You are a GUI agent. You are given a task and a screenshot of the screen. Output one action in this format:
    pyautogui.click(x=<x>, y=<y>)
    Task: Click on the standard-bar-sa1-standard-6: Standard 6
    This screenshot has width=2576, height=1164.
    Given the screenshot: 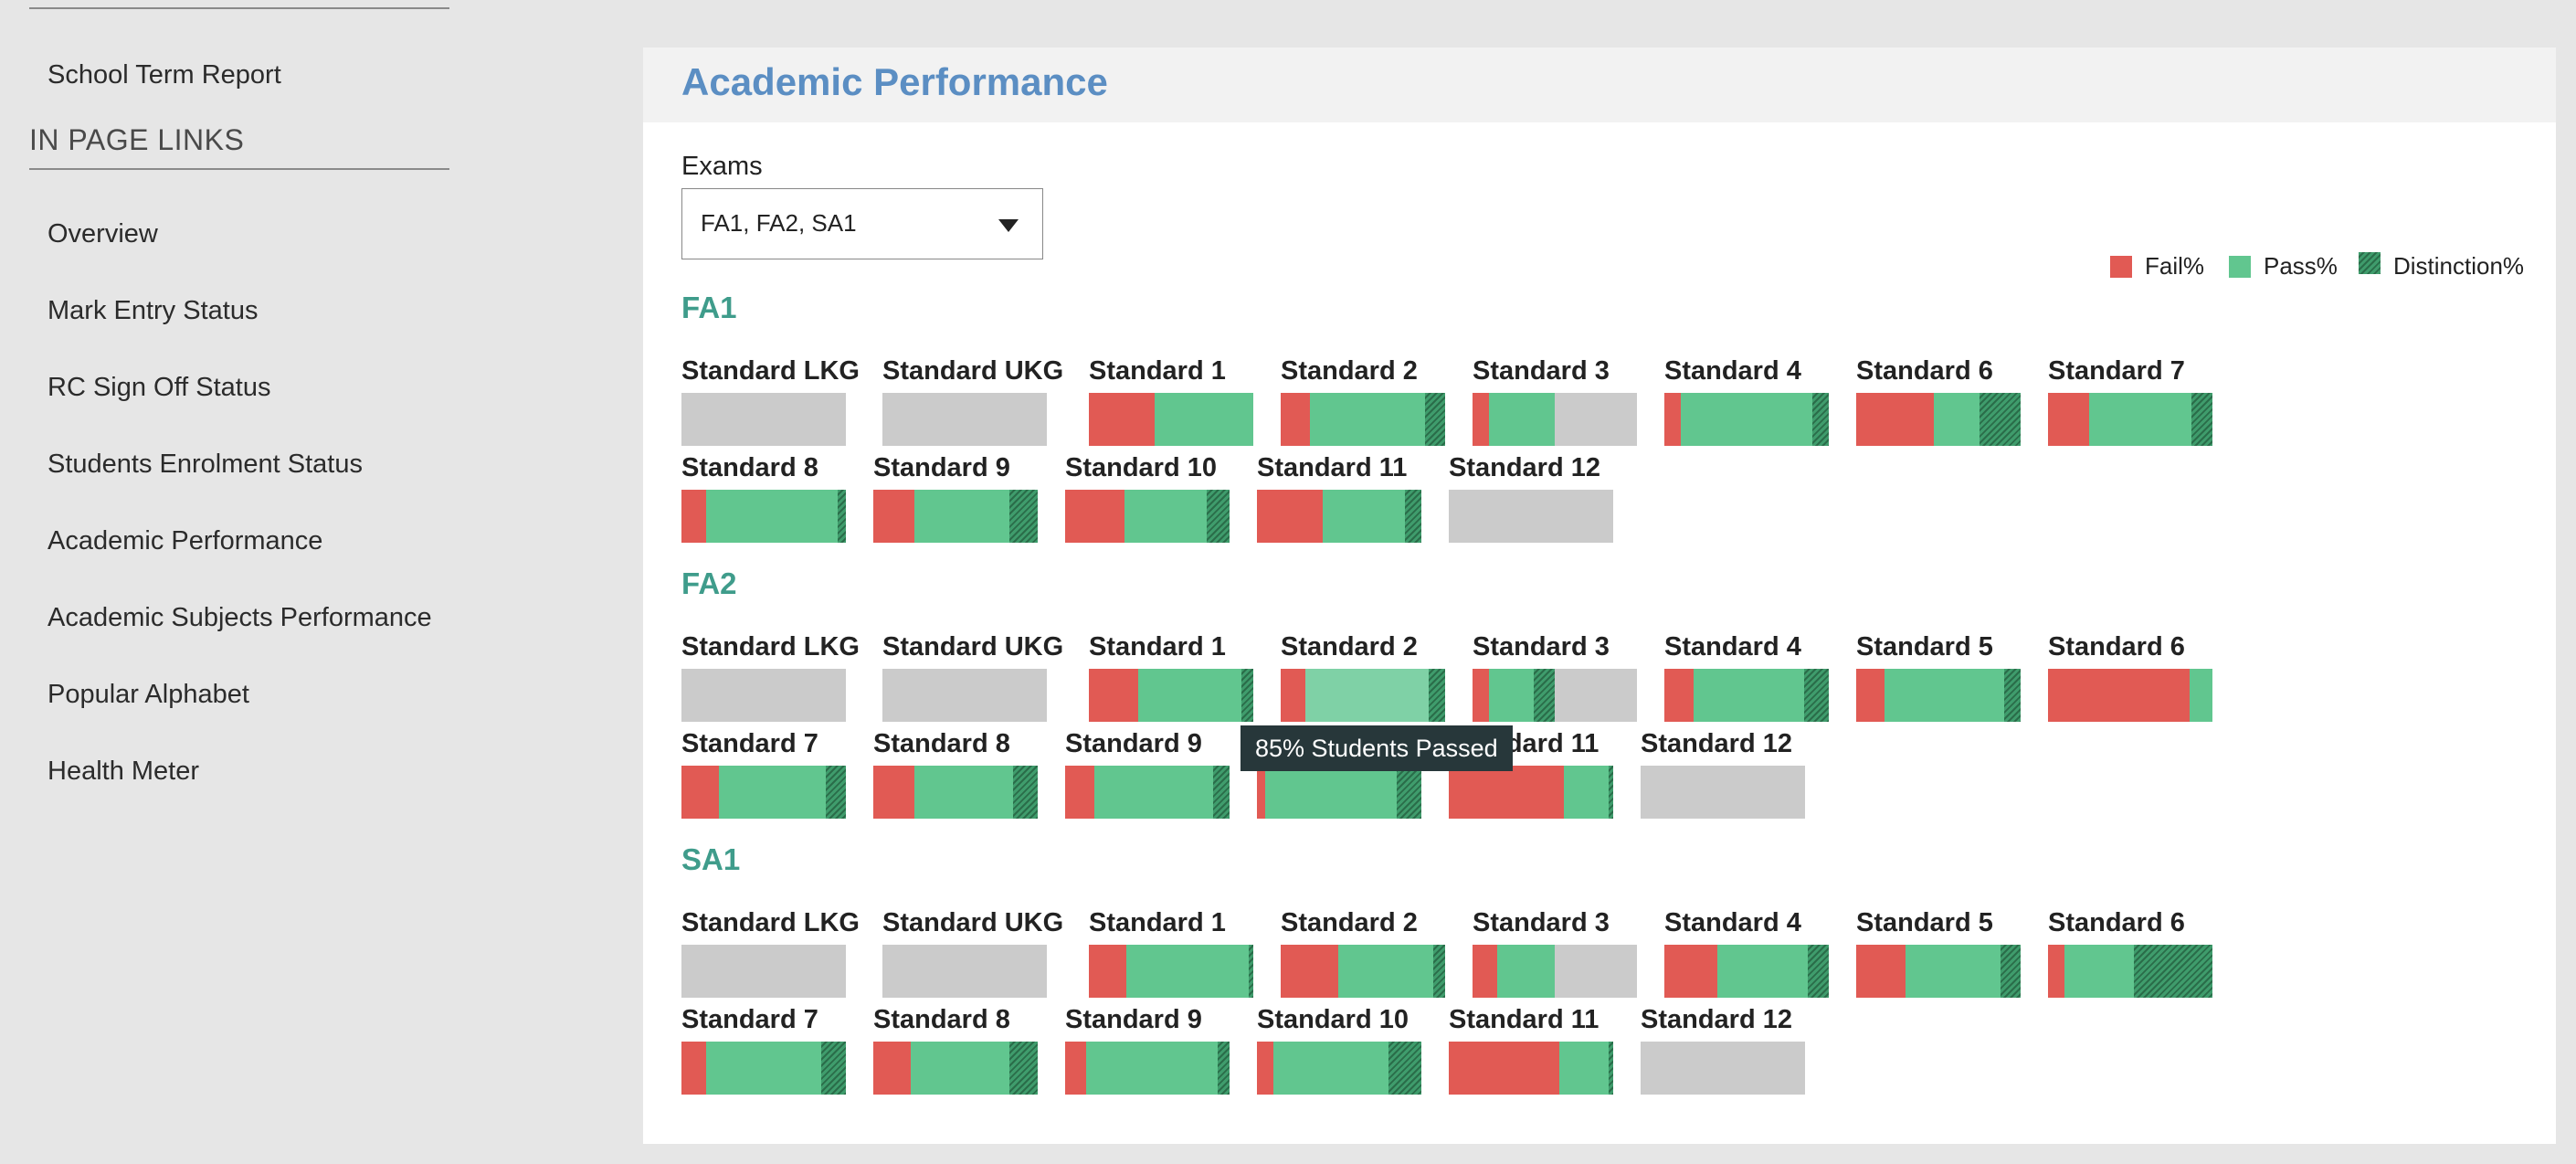 What is the action you would take?
    pyautogui.click(x=2139, y=959)
    